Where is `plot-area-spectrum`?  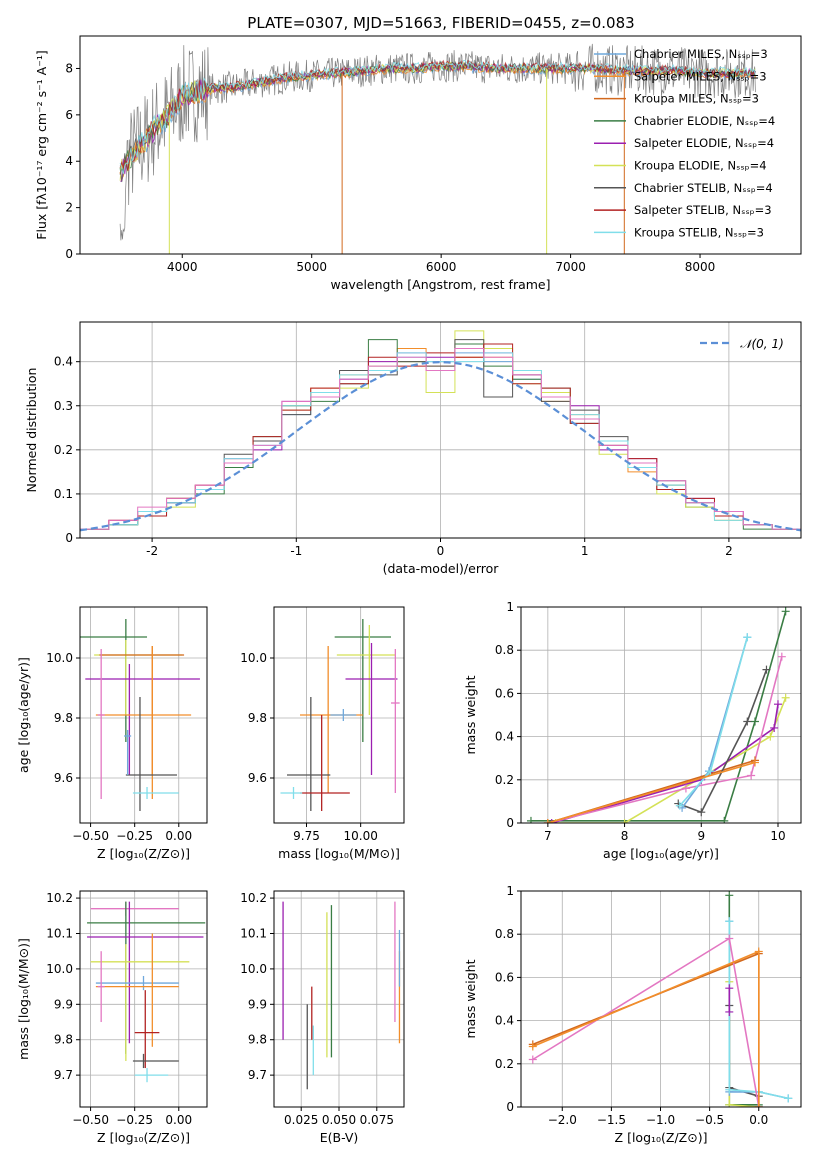
plot-area-spectrum is located at coordinates (437, 148).